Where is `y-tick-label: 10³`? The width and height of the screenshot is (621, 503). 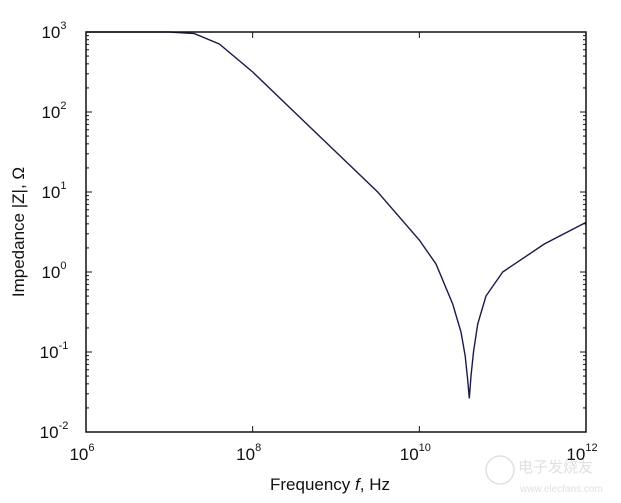 y-tick-label: 10³ is located at coordinates (53, 31).